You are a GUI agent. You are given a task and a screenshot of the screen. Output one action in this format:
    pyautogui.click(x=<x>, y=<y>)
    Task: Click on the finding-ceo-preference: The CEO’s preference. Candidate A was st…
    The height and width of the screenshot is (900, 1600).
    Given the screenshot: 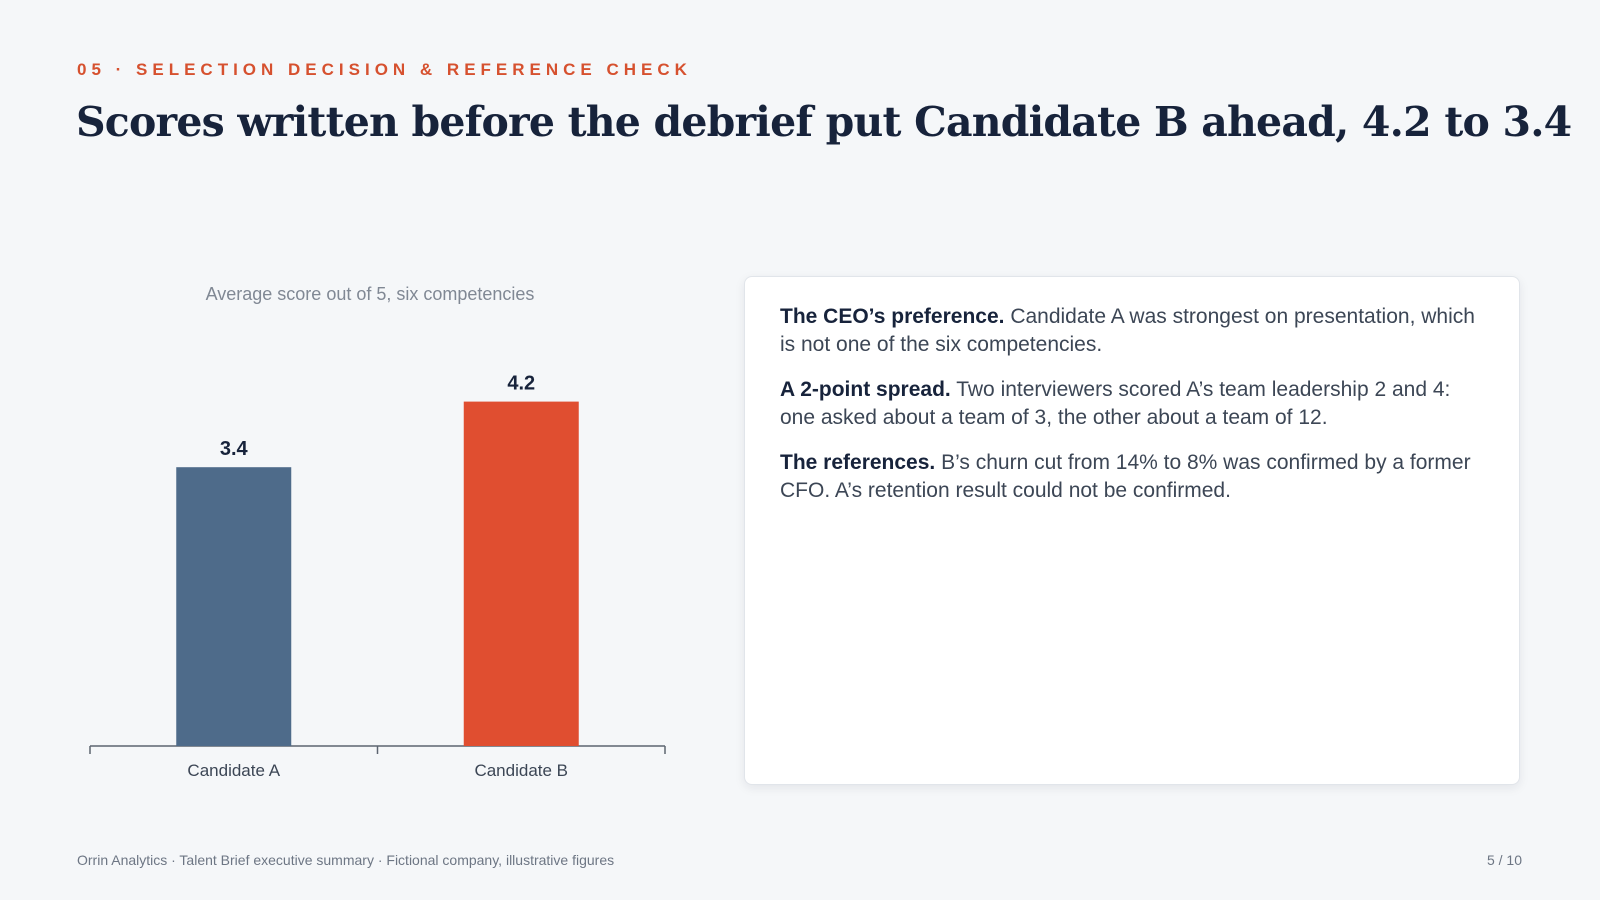 What is the action you would take?
    pyautogui.click(x=1132, y=331)
    